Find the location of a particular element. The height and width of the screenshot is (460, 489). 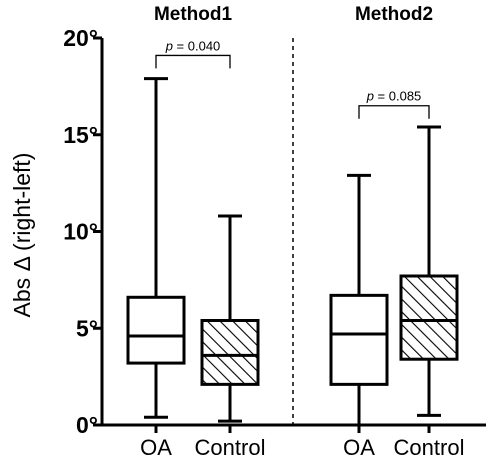

p-value-label: p = 0.040 is located at coordinates (193, 45).